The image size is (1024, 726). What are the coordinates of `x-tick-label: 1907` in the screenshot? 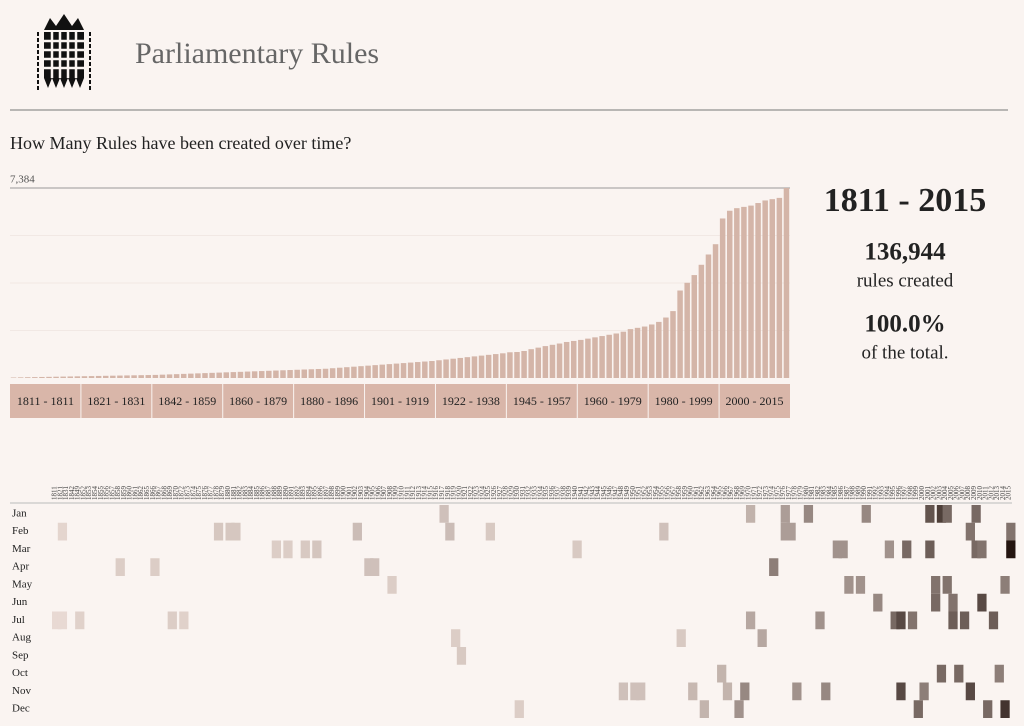 It's located at (384, 493).